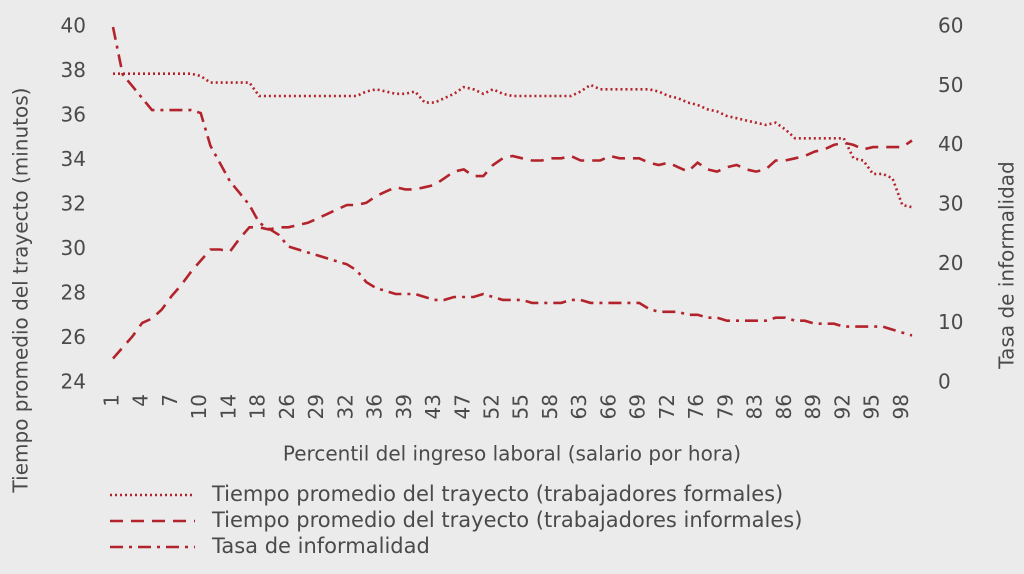 The width and height of the screenshot is (1024, 574). What do you see at coordinates (944, 382) in the screenshot?
I see `y2-tick-label: 0` at bounding box center [944, 382].